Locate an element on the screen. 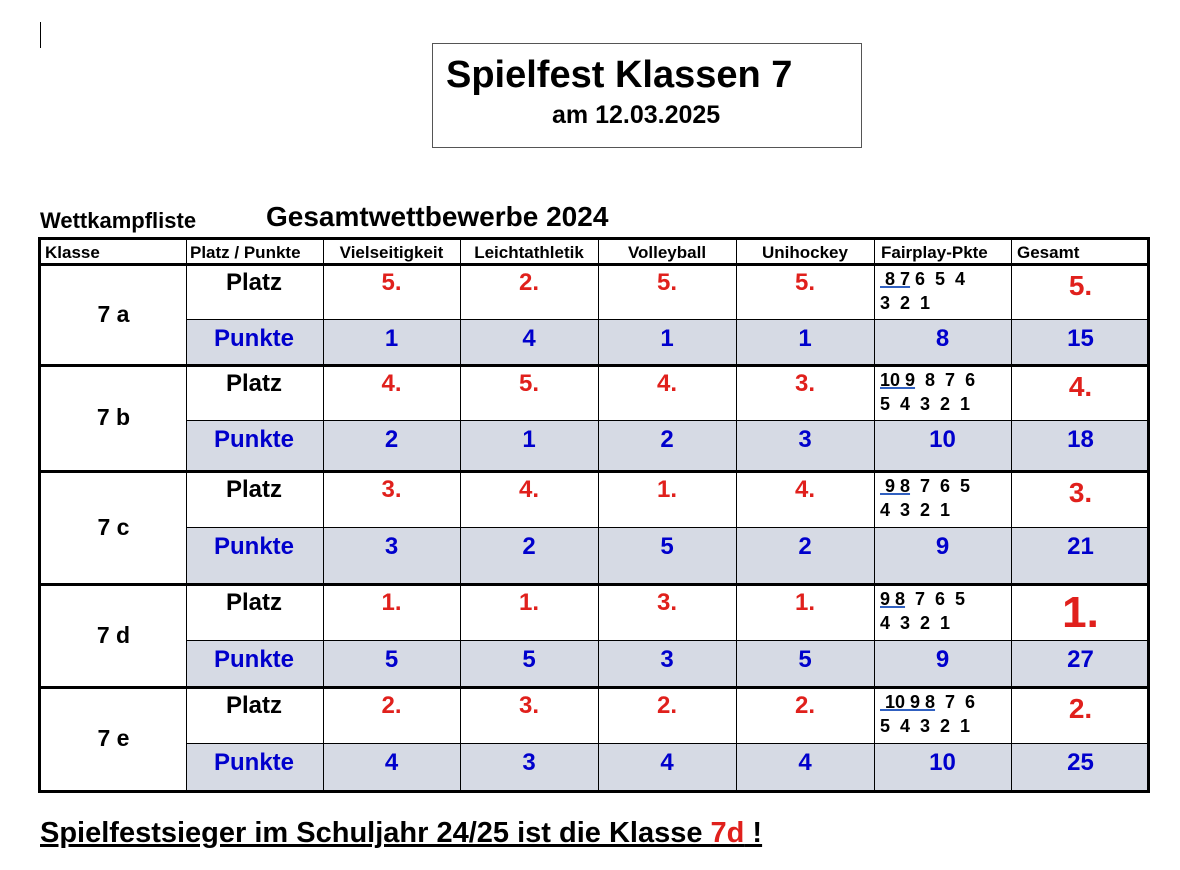 The height and width of the screenshot is (870, 1180). title-box: Spielfest Klassen 7 am 12.03.2025 is located at coordinates (647, 95).